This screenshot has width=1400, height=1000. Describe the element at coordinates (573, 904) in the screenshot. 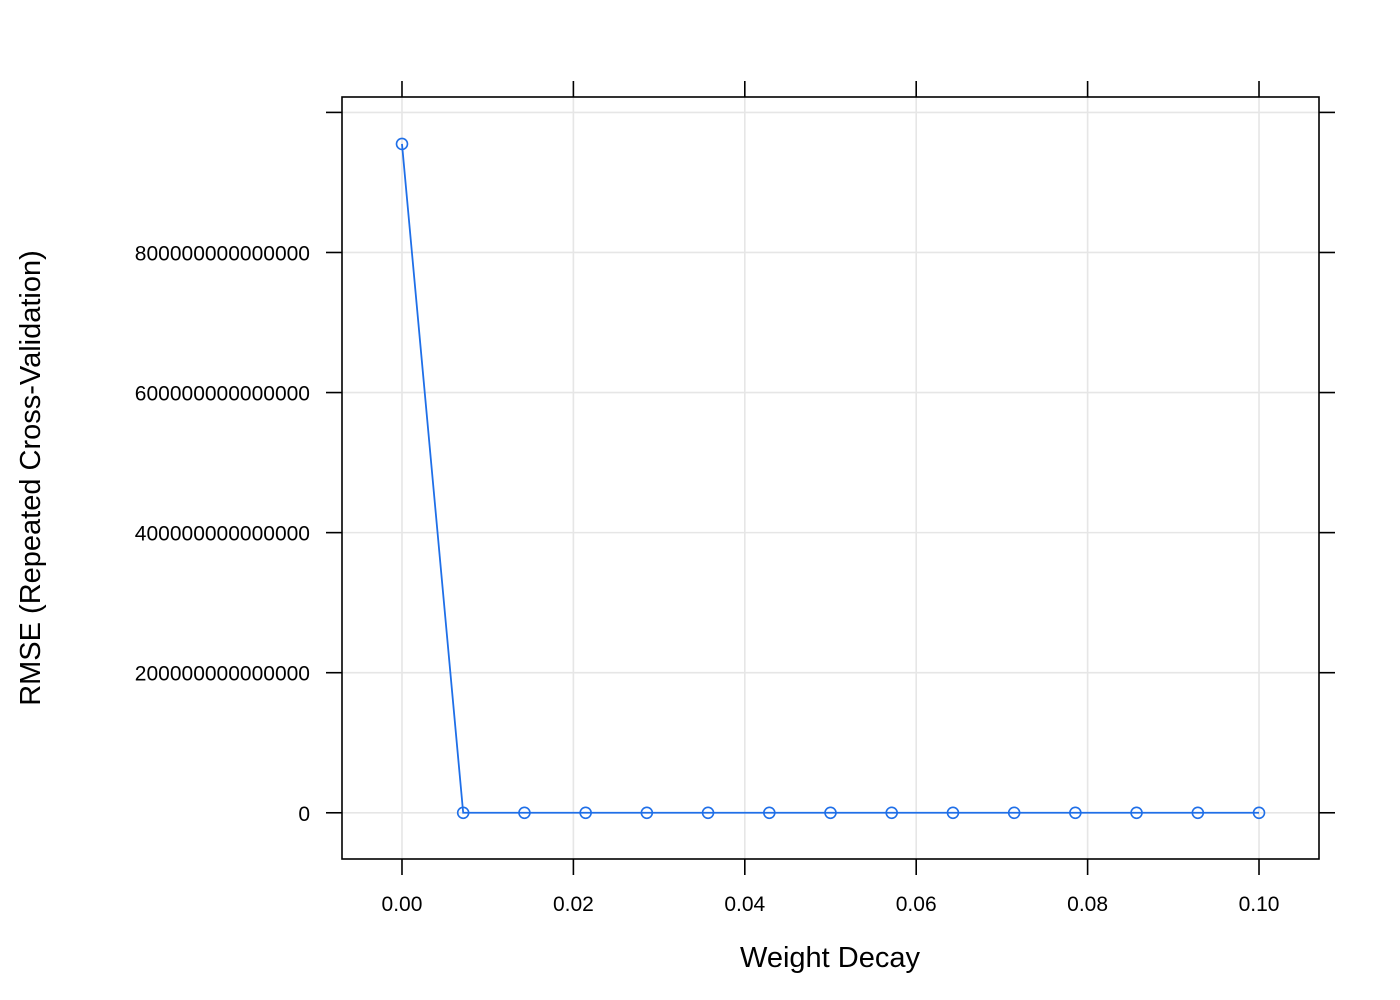

I see `x-tick-label: 0.02` at that location.